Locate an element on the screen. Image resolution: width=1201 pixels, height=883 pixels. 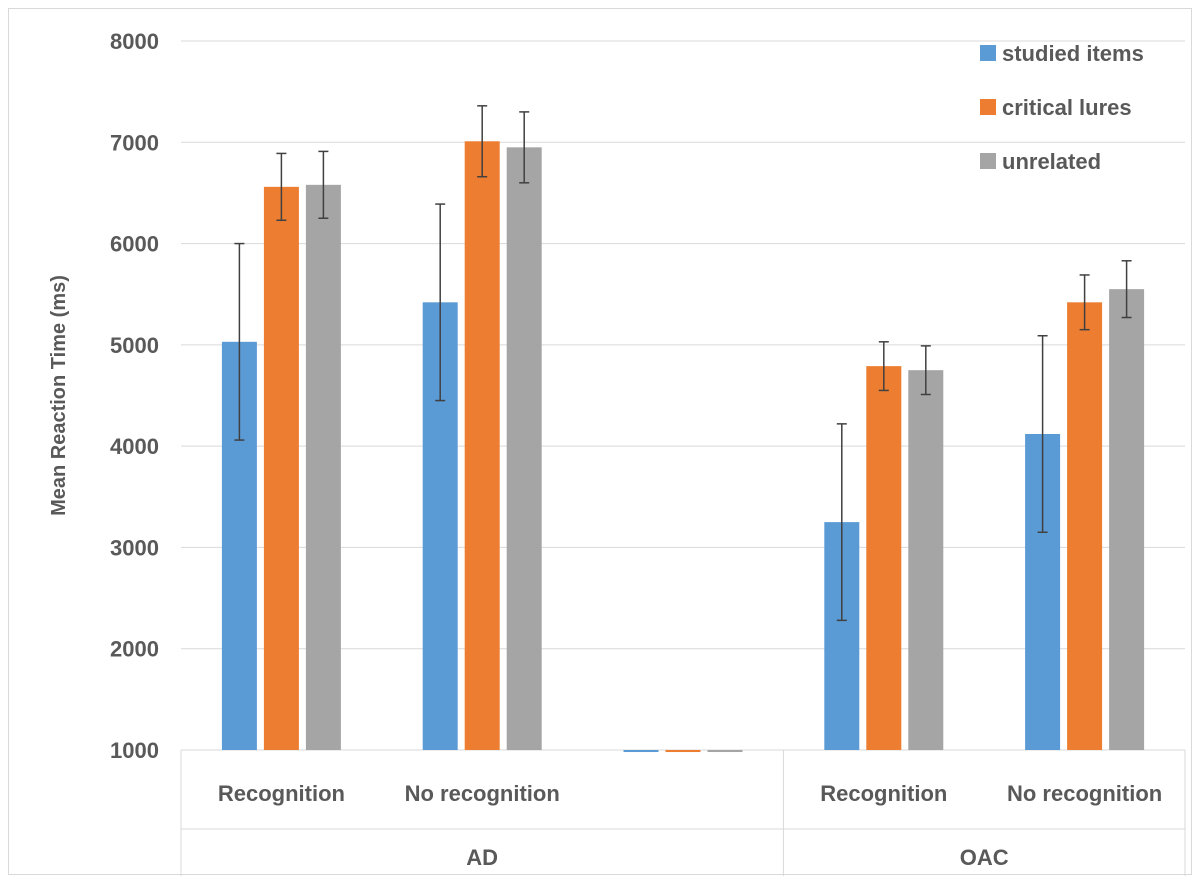
y-tick-label: 1000 is located at coordinates (134, 750).